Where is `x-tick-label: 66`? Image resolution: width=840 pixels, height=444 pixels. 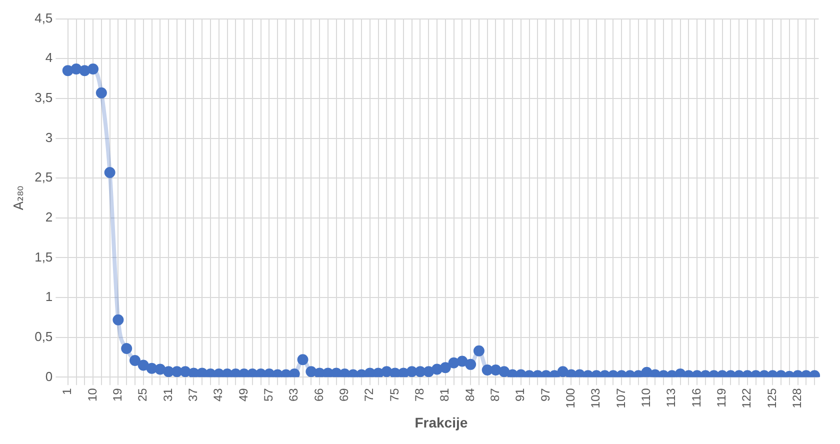 x-tick-label: 66 is located at coordinates (319, 395).